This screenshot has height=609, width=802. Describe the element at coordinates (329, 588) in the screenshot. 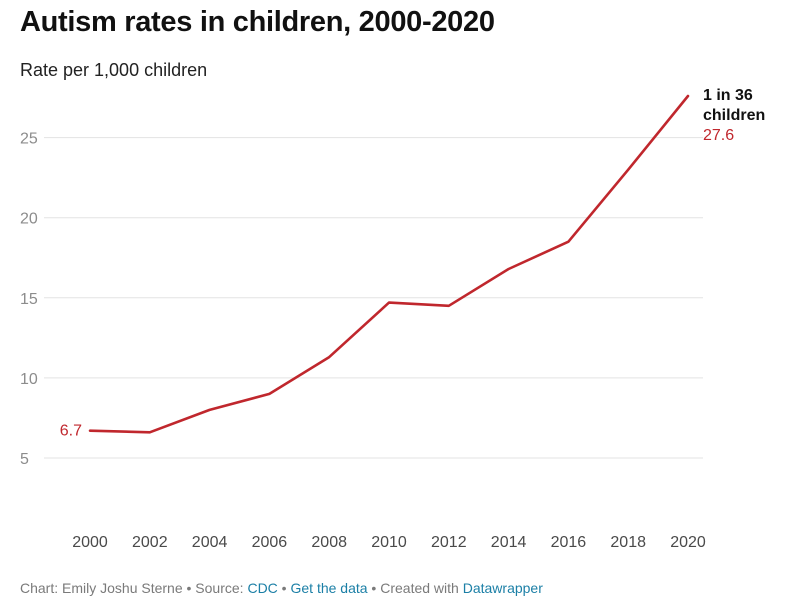

I see `get-data-link: Get the data` at that location.